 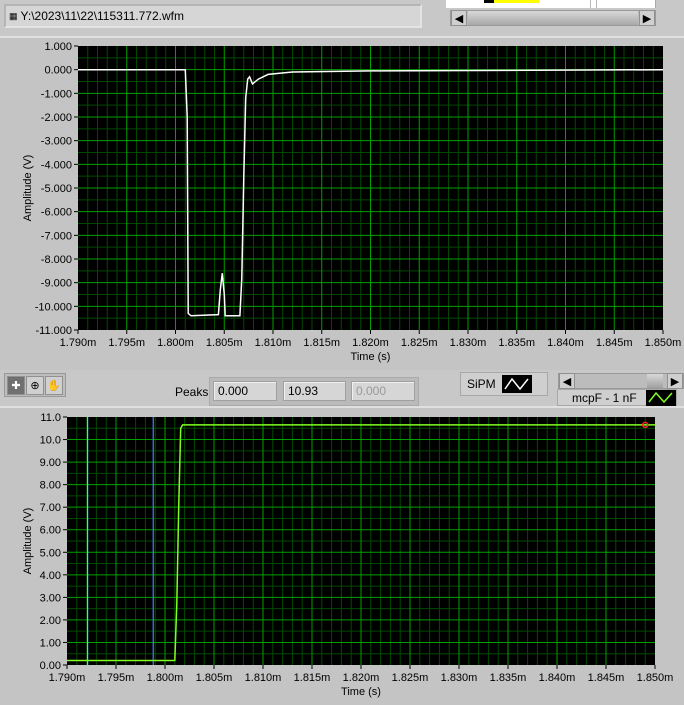 I want to click on y-tick-label: -7.000, so click(x=56, y=236).